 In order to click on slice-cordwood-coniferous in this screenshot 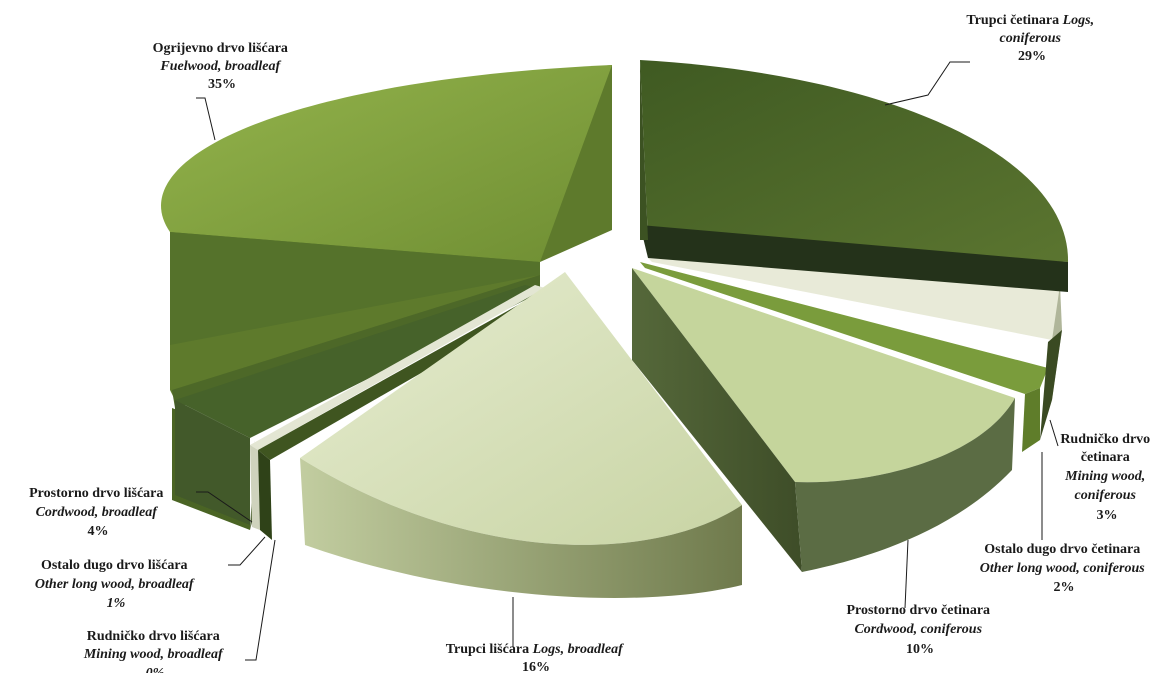, I will do `click(823, 420)`.